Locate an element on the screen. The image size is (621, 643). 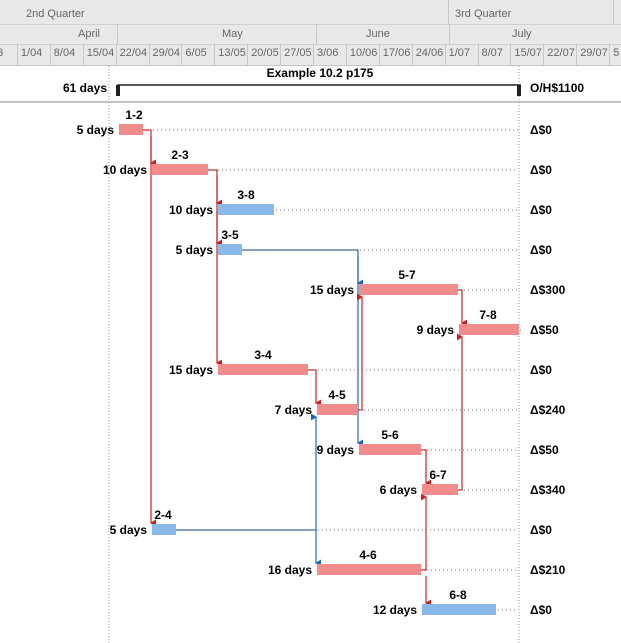
task-id-label: 7-8 is located at coordinates (488, 315).